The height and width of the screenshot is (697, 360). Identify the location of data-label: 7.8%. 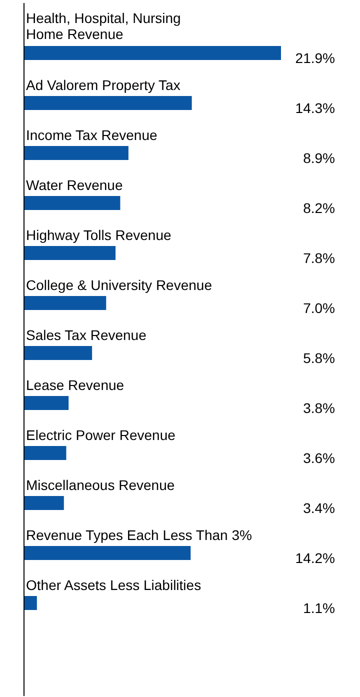
(319, 258).